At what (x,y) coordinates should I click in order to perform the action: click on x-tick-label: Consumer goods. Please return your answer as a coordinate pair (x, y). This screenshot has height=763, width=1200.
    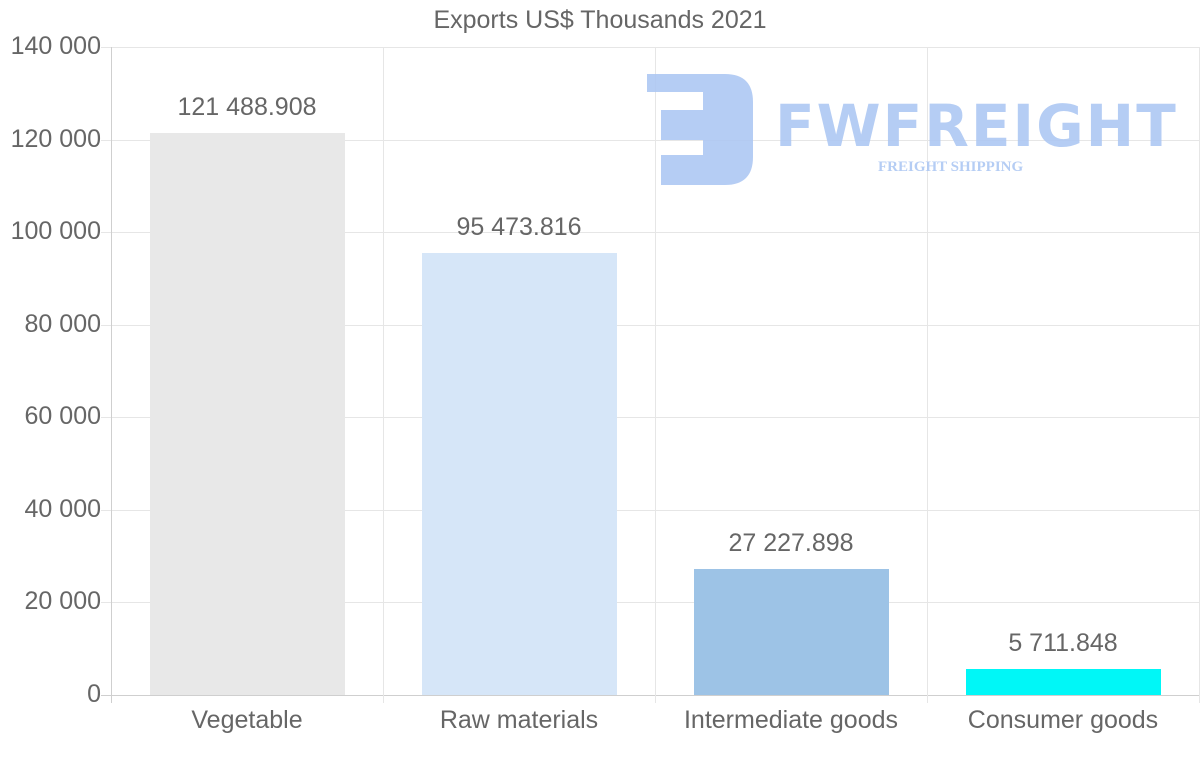
    Looking at the image, I should click on (1063, 720).